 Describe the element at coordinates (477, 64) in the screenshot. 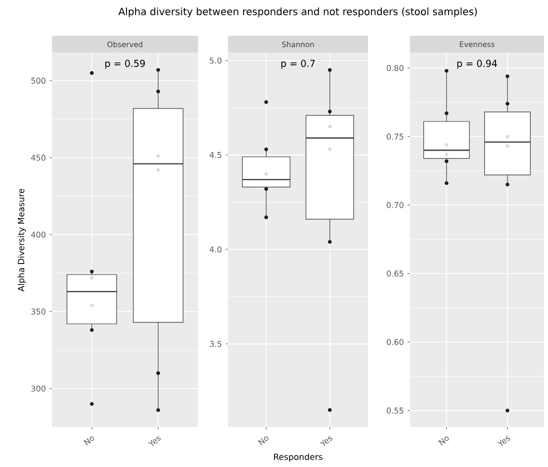

I see `annotation: p = 0.94` at that location.